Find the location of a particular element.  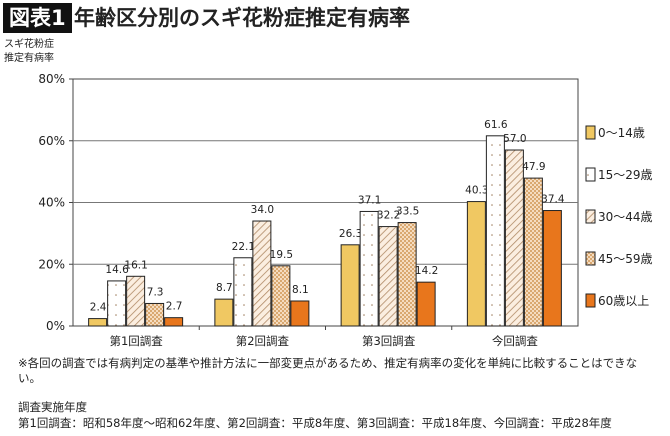

data-label: 47.9 is located at coordinates (533, 167).